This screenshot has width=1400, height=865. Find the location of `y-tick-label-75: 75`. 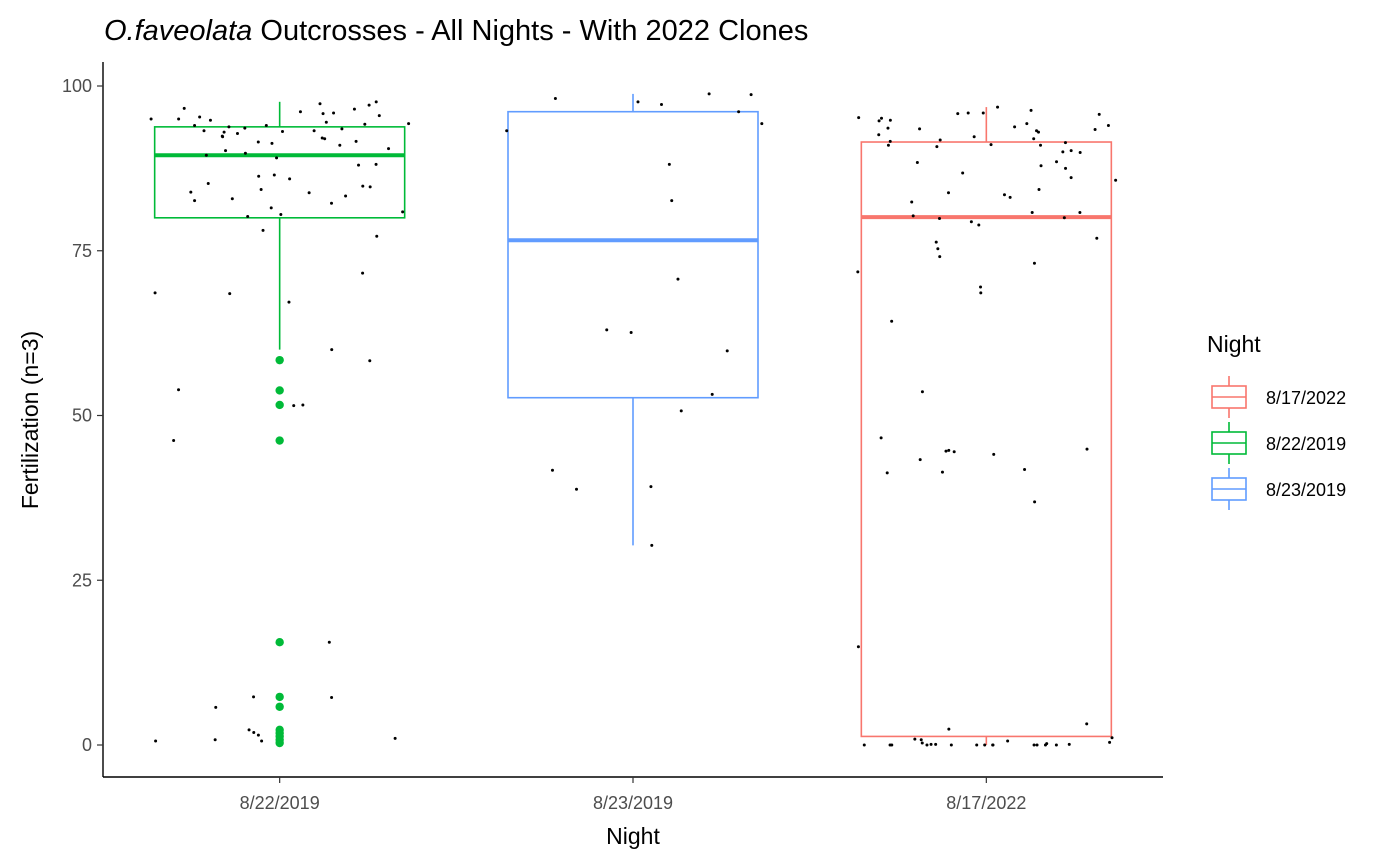

y-tick-label-75: 75 is located at coordinates (82, 251).